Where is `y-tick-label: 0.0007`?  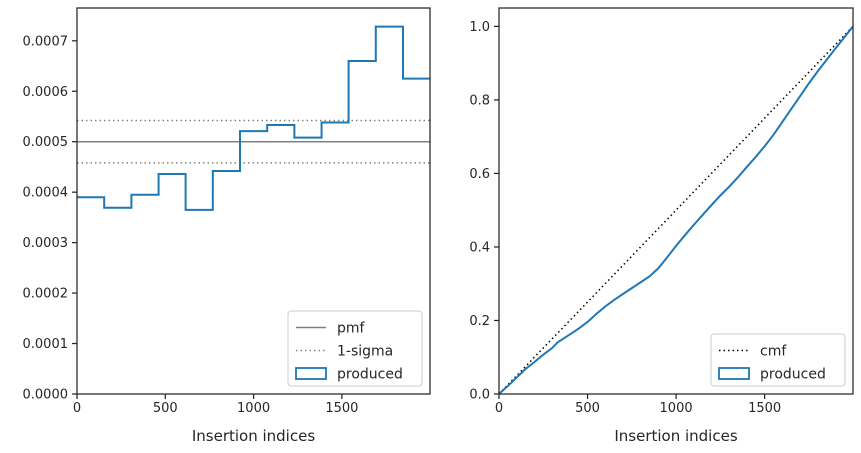
y-tick-label: 0.0007 is located at coordinates (46, 41).